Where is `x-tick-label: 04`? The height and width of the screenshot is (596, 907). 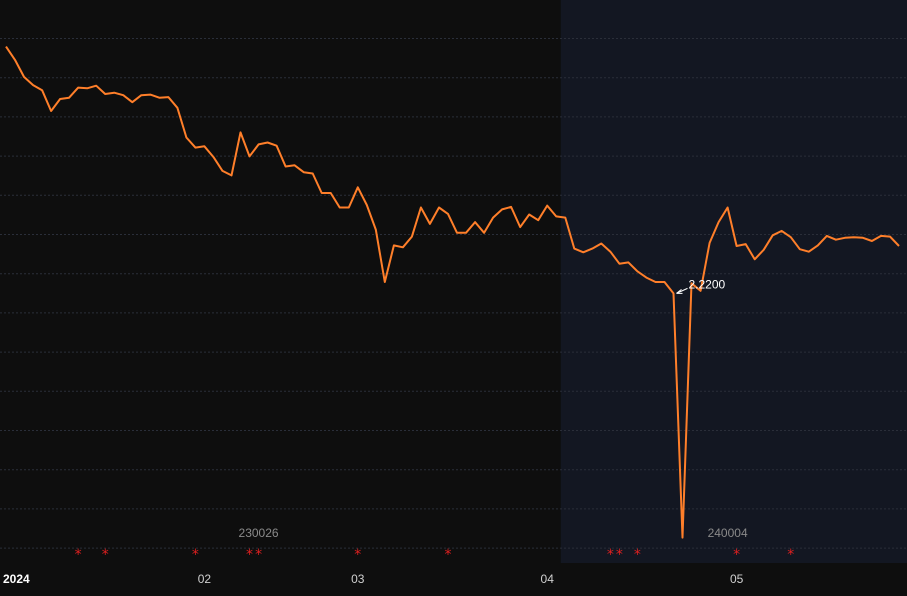 x-tick-label: 04 is located at coordinates (548, 579).